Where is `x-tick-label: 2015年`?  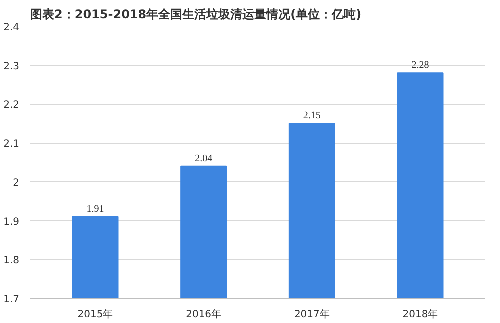 x-tick-label: 2015年 is located at coordinates (96, 314).